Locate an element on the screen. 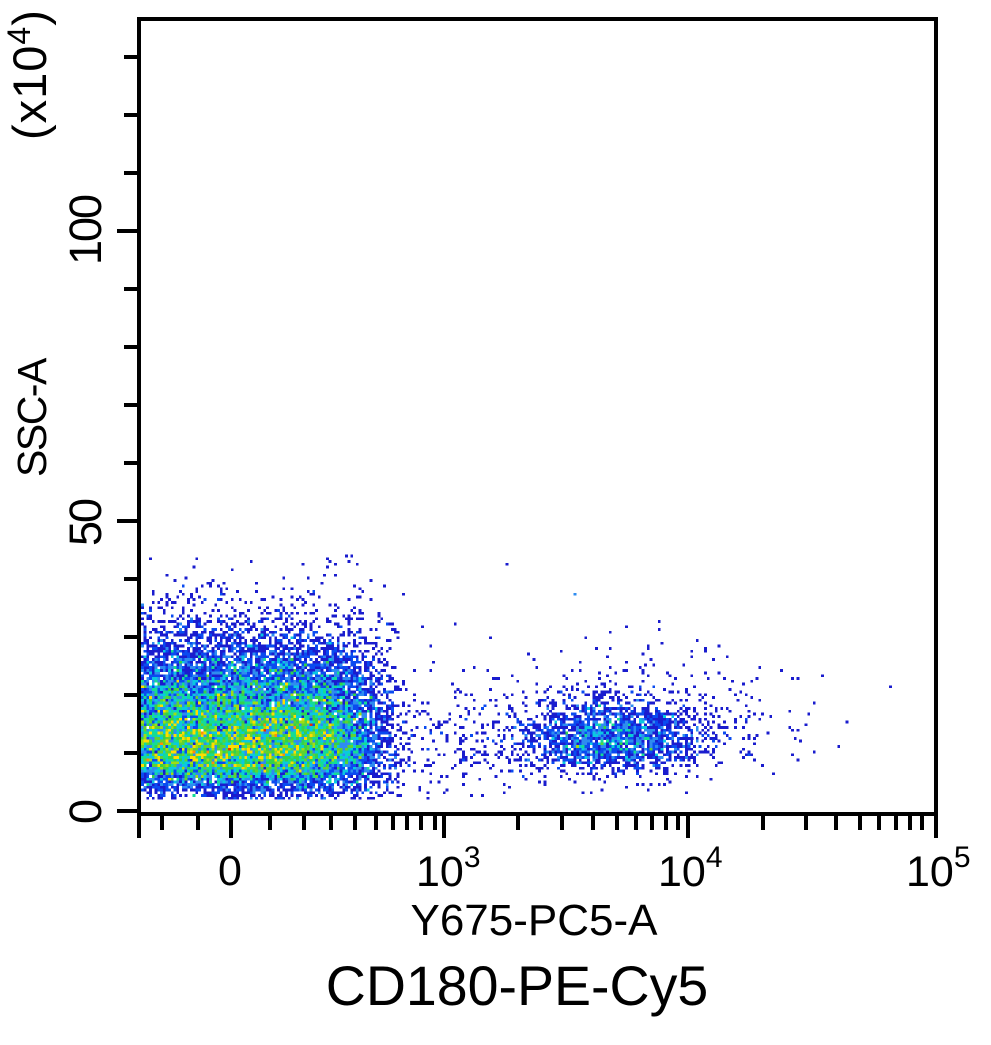 This screenshot has height=1045, width=991. svg-text: Y675-PC5-A is located at coordinates (534, 920).